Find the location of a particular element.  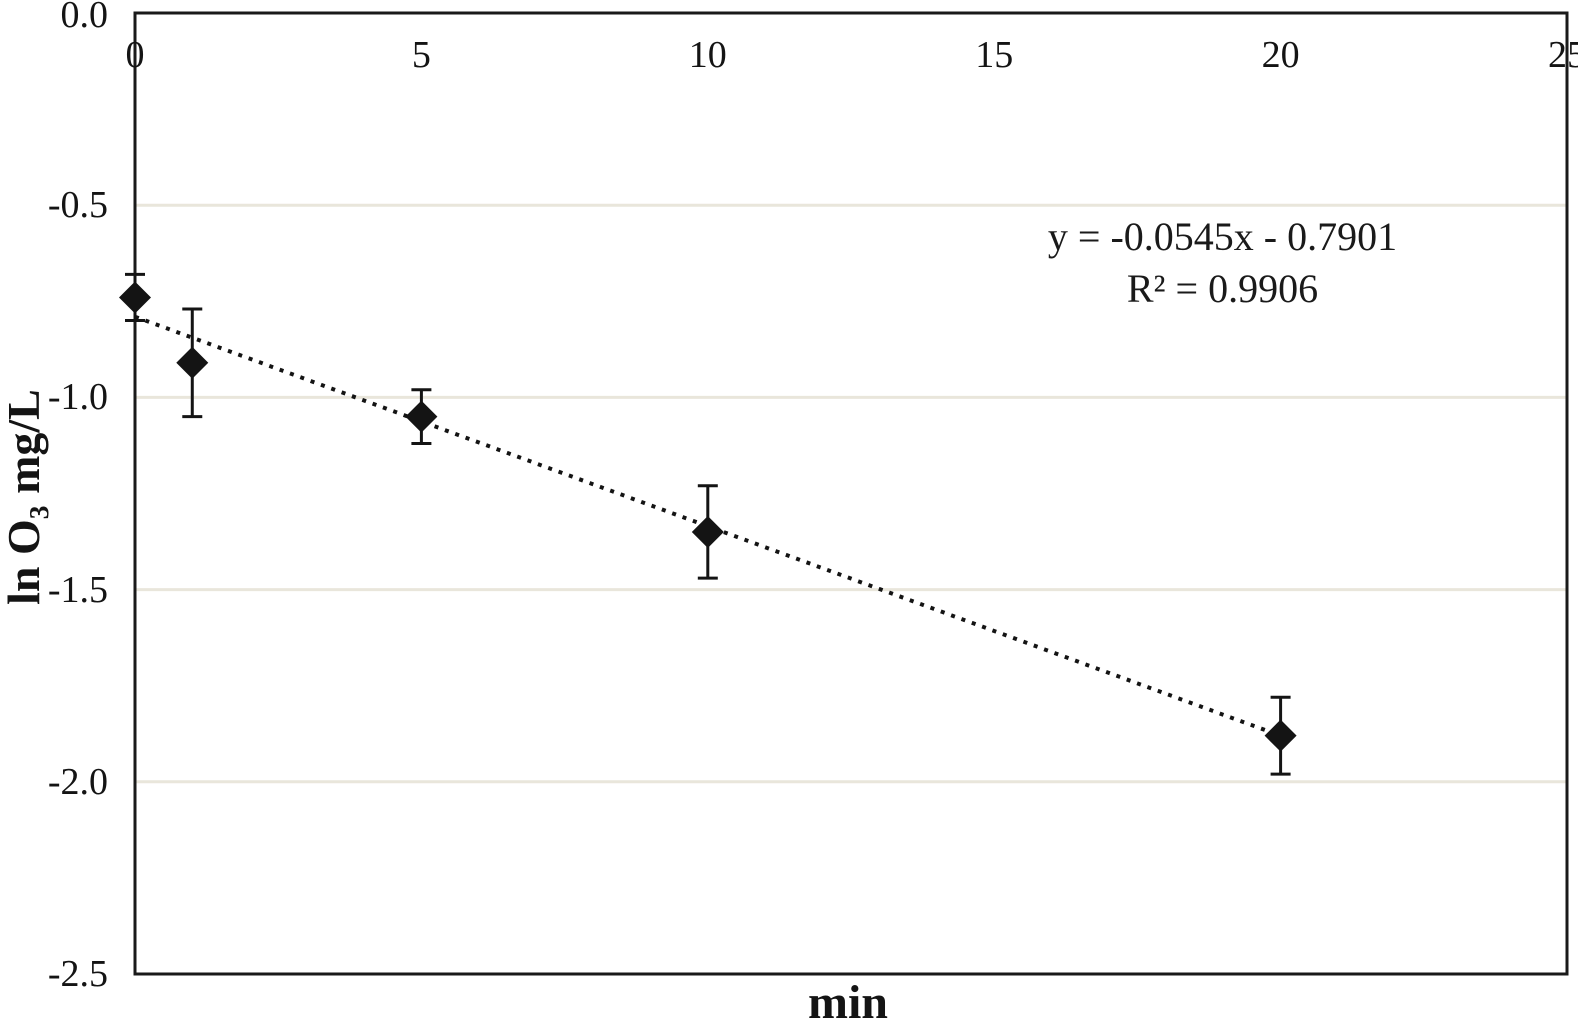

x-tick-label: 5 is located at coordinates (421, 55).